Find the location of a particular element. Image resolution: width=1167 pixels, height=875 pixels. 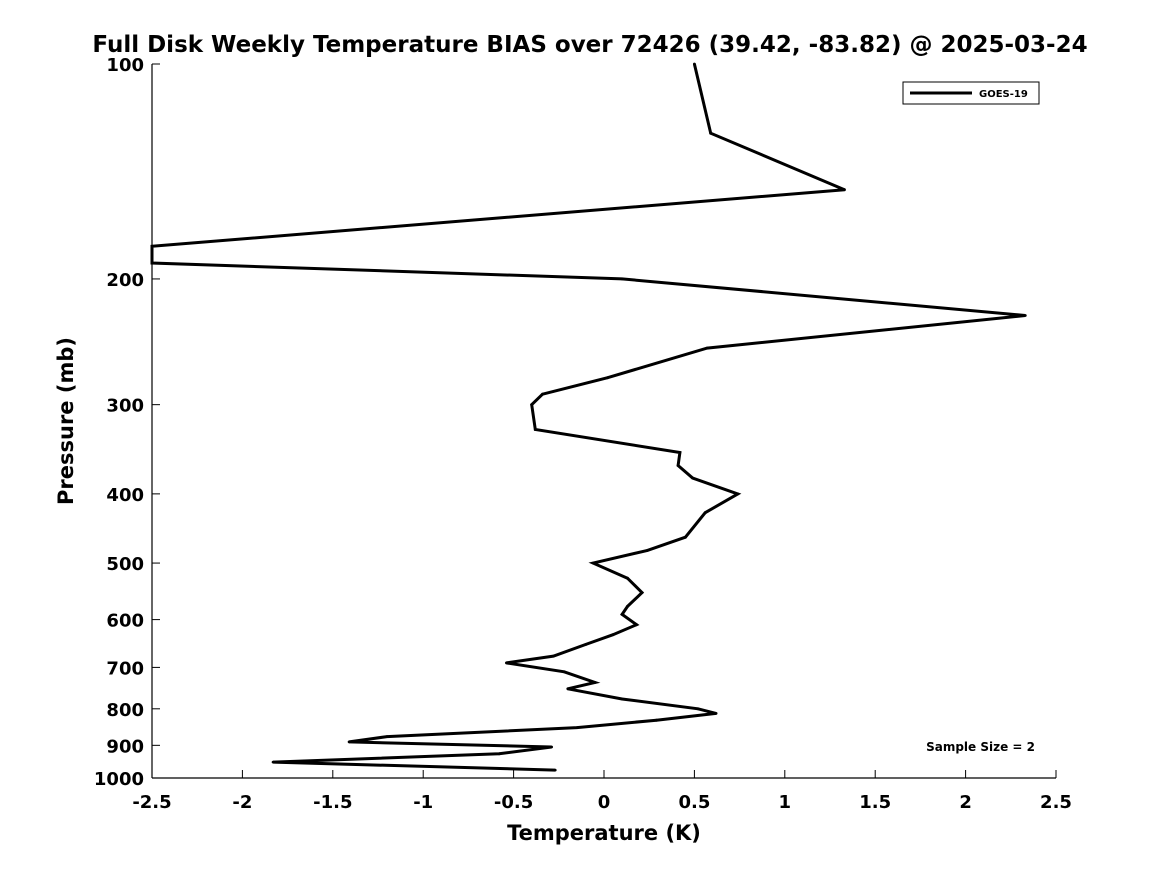

y-tick-label: 300 is located at coordinates (125, 406).